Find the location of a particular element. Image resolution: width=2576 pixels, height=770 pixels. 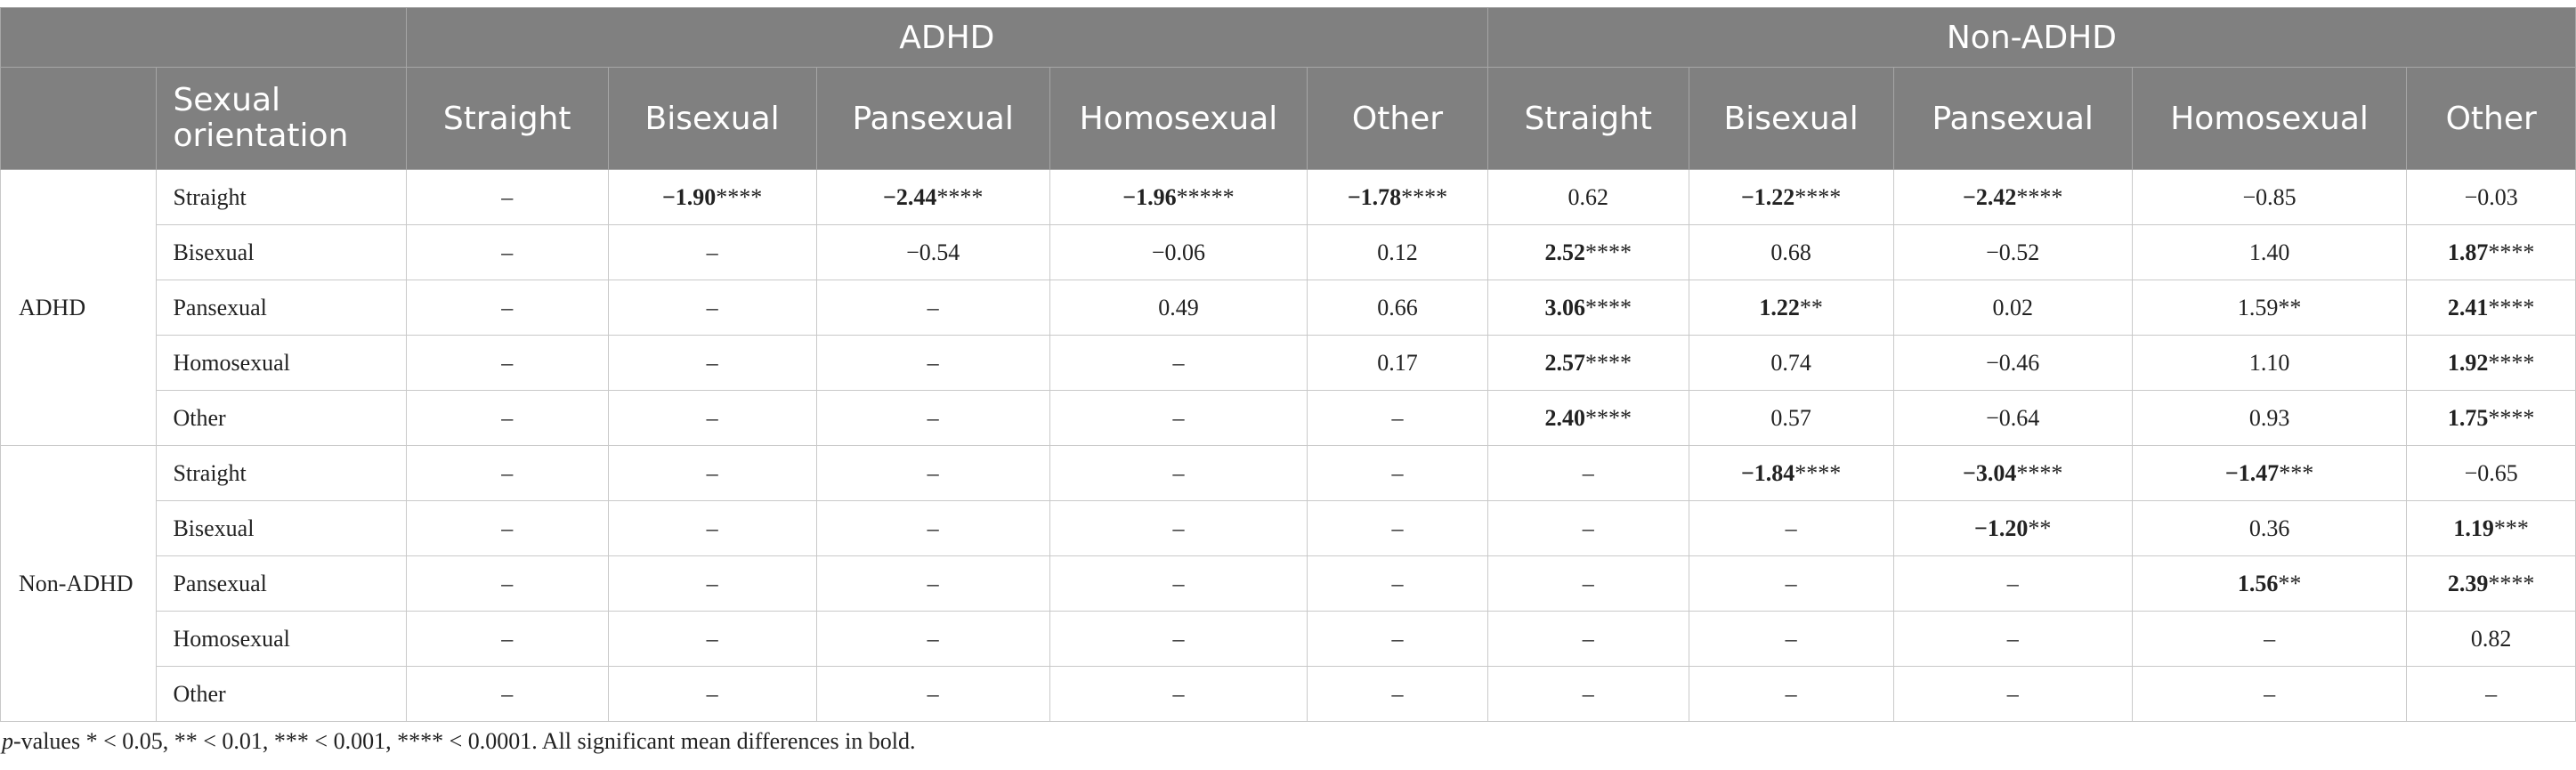

table-cell: 2.41**** is located at coordinates (2491, 308).